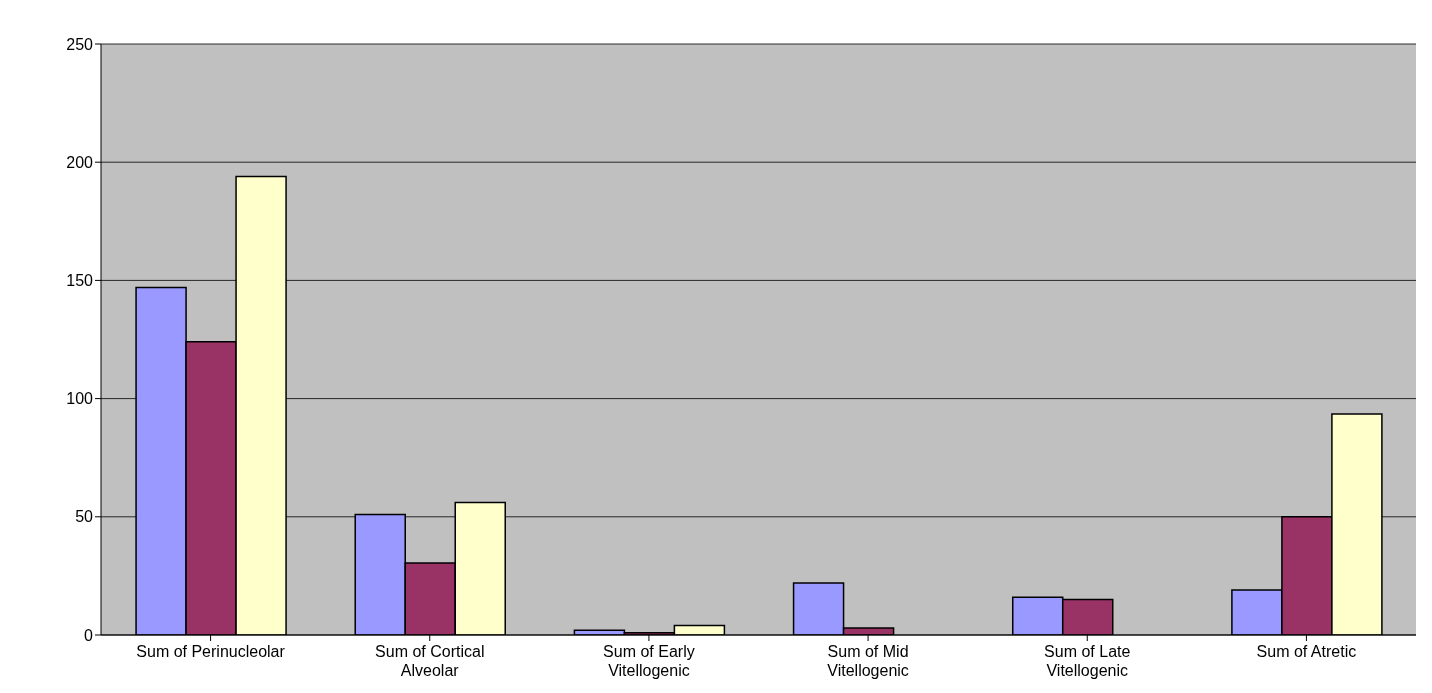  I want to click on x-tick-label: Sum of Mid Vitellogenic, so click(868, 661).